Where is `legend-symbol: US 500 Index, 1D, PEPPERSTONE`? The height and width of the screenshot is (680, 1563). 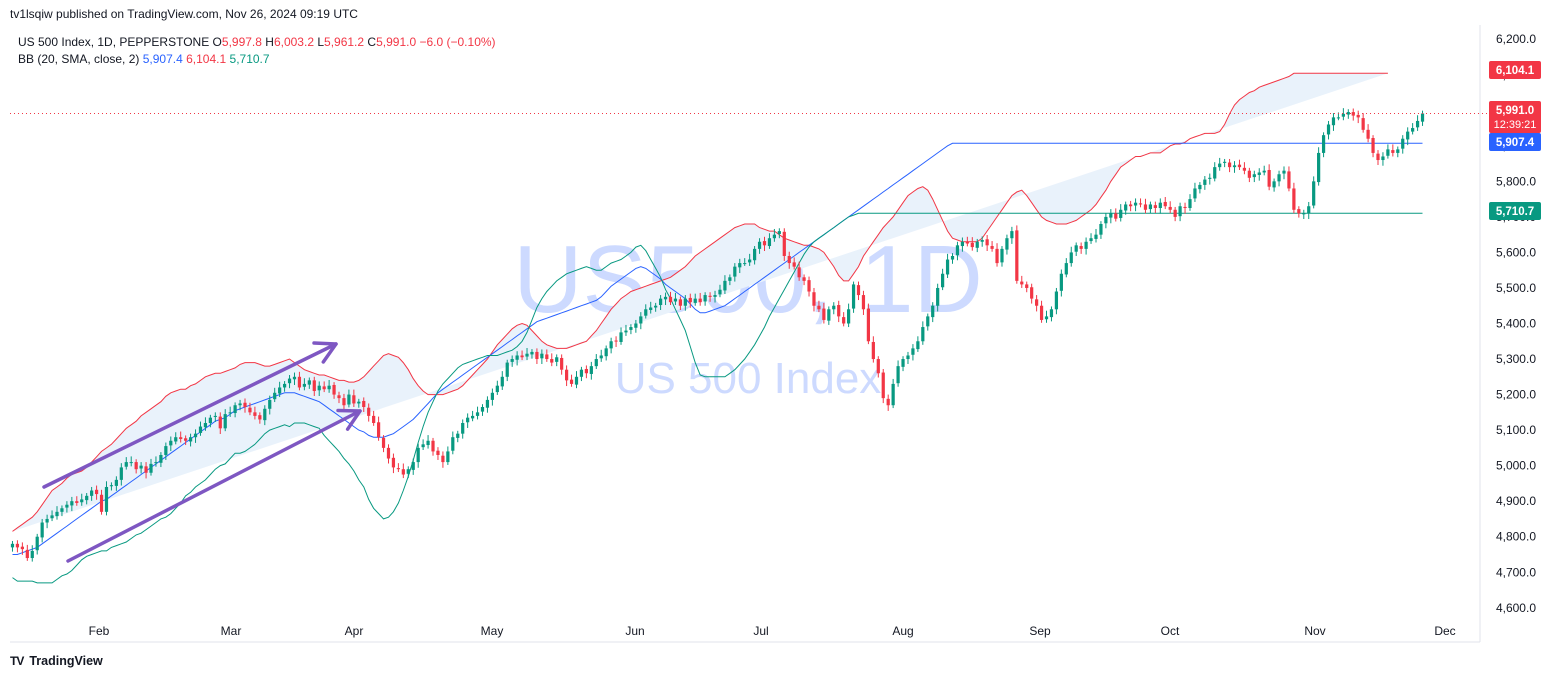
legend-symbol: US 500 Index, 1D, PEPPERSTONE is located at coordinates (114, 42).